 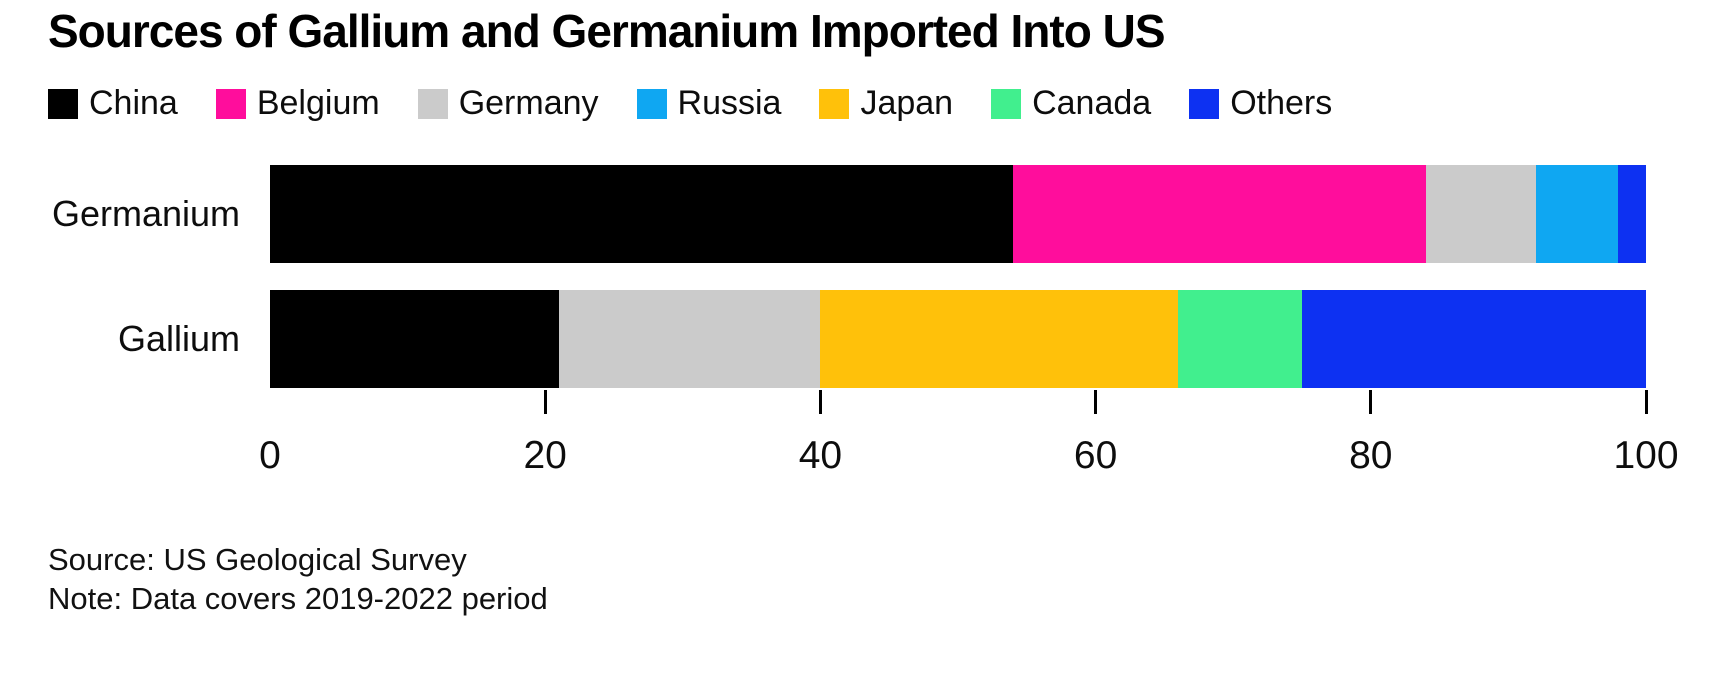 I want to click on legend-item-others: Others, so click(x=1260, y=103).